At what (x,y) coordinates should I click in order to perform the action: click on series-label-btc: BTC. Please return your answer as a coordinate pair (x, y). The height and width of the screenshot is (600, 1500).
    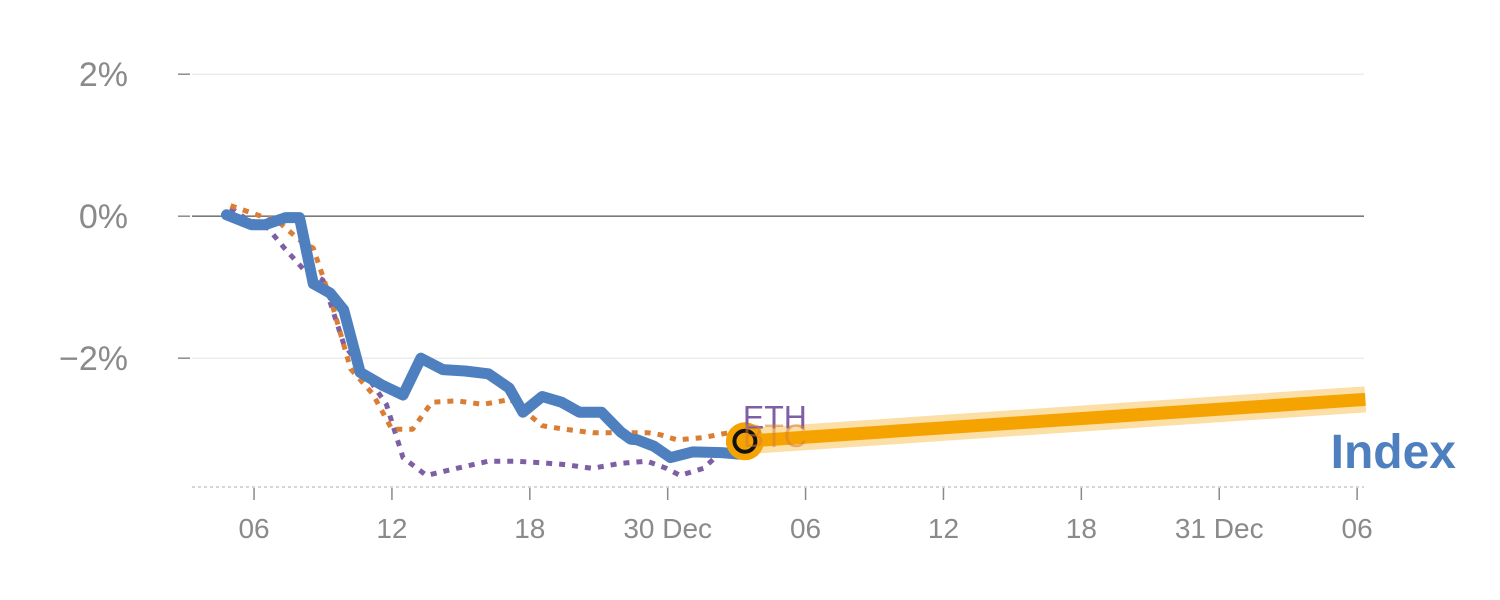
    Looking at the image, I should click on (775, 436).